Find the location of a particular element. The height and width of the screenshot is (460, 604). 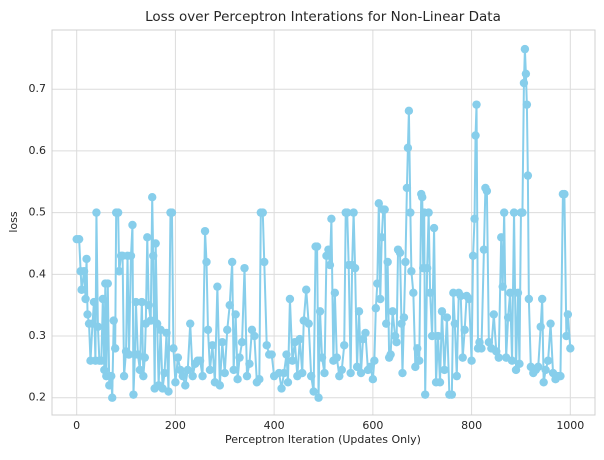

x-tick-label: 600 is located at coordinates (372, 425).